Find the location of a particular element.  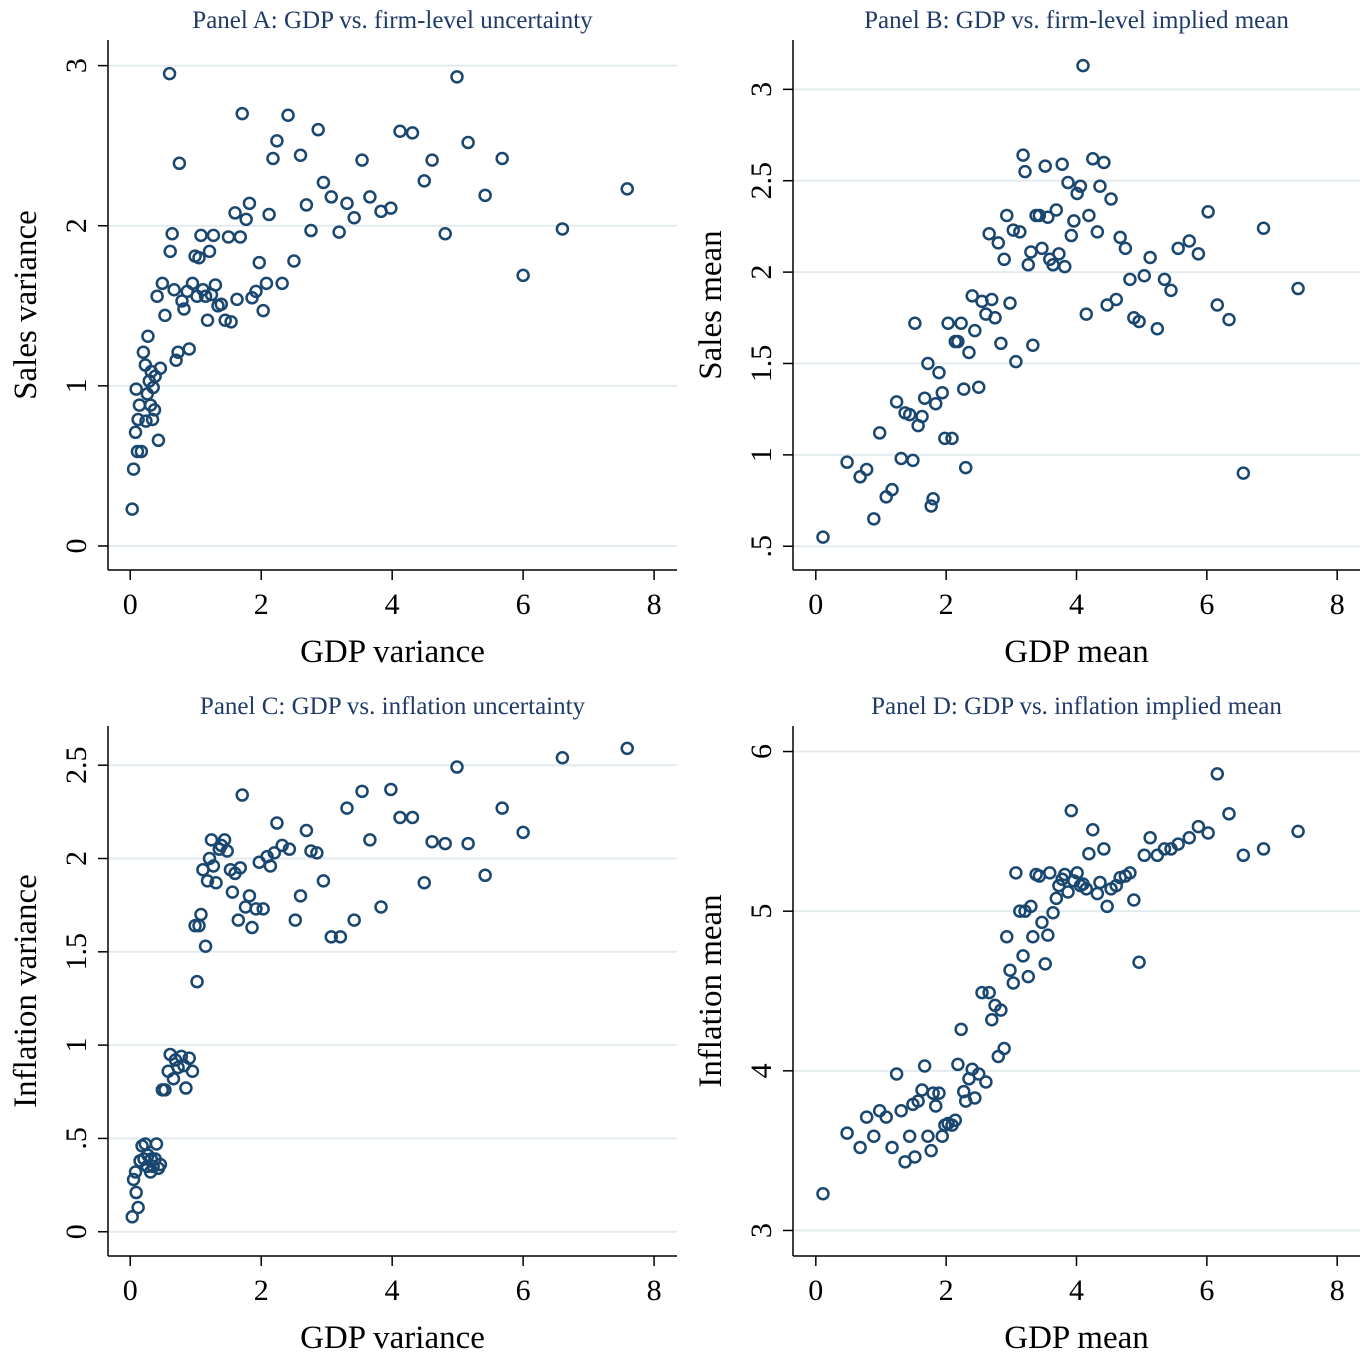

y-tick-label: 2 is located at coordinates (76, 858).